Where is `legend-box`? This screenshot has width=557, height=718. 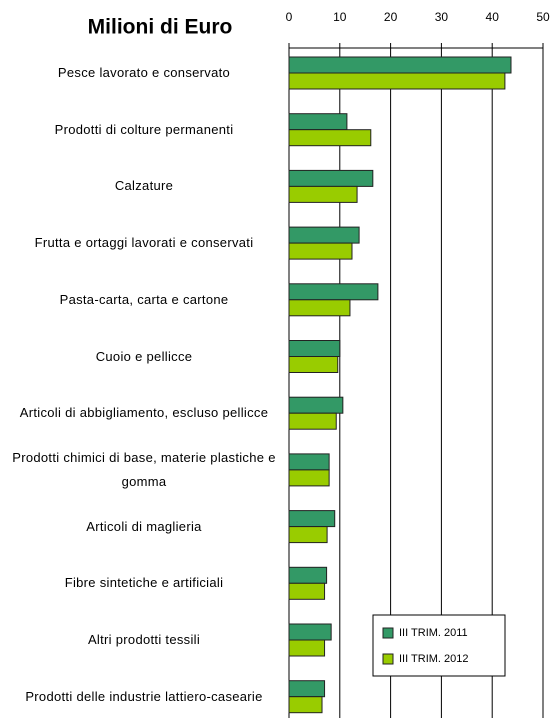 legend-box is located at coordinates (439, 645).